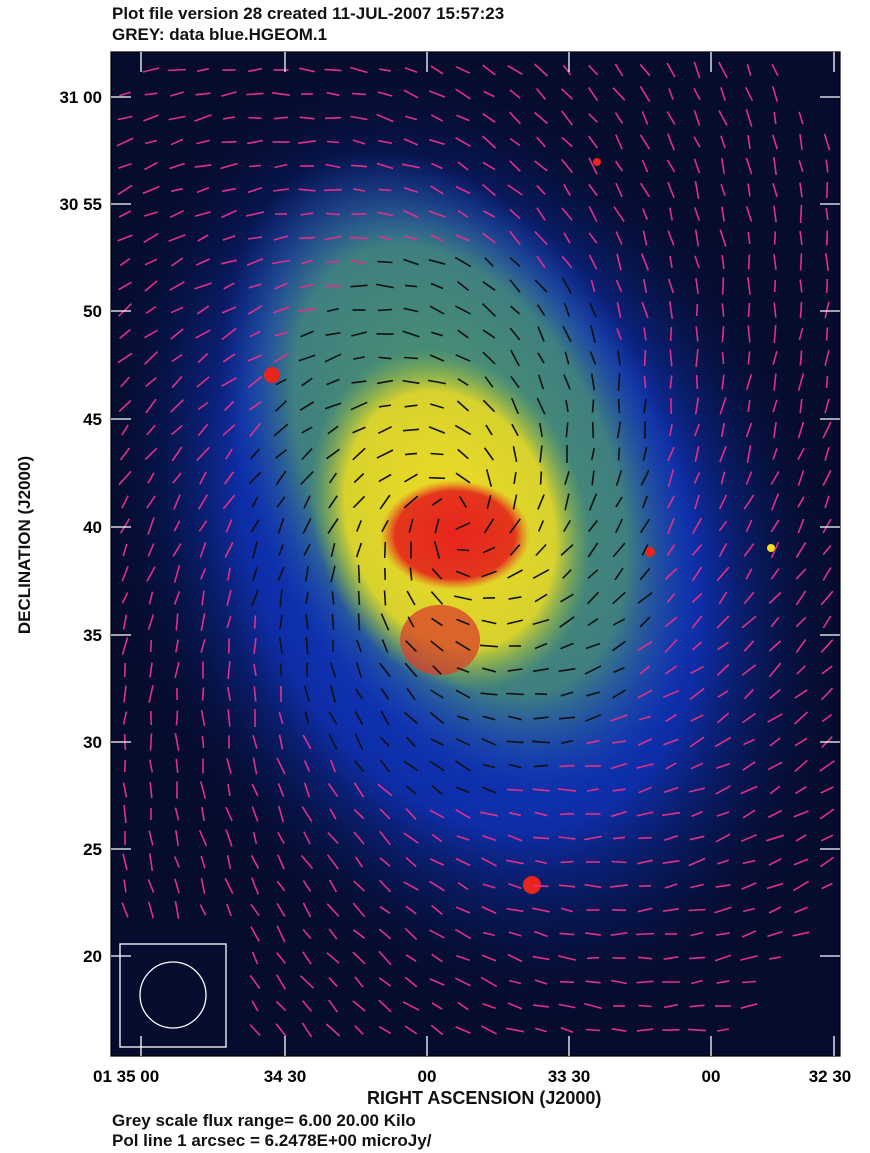 The height and width of the screenshot is (1153, 870). What do you see at coordinates (80, 97) in the screenshot?
I see `y-tick-label: 31 00` at bounding box center [80, 97].